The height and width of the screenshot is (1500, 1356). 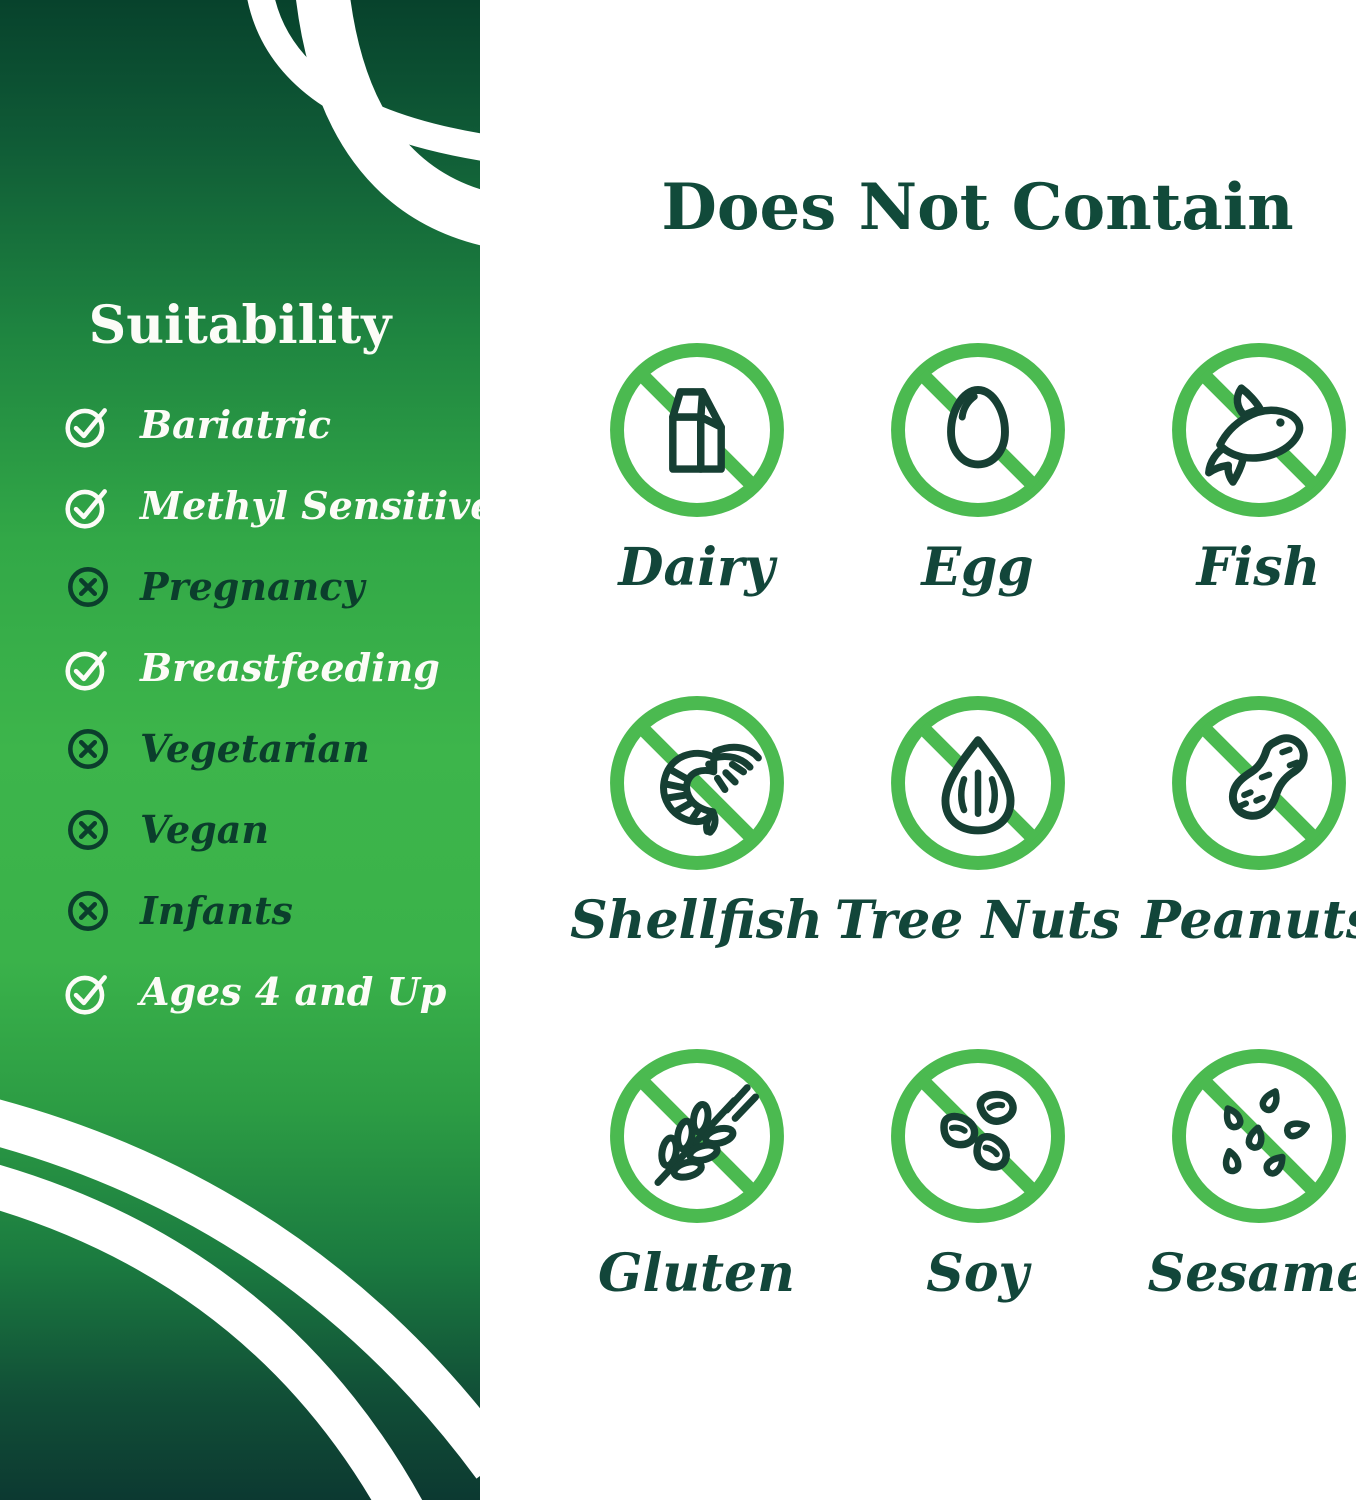 What do you see at coordinates (977, 1136) in the screenshot?
I see `no-soybeans-icon` at bounding box center [977, 1136].